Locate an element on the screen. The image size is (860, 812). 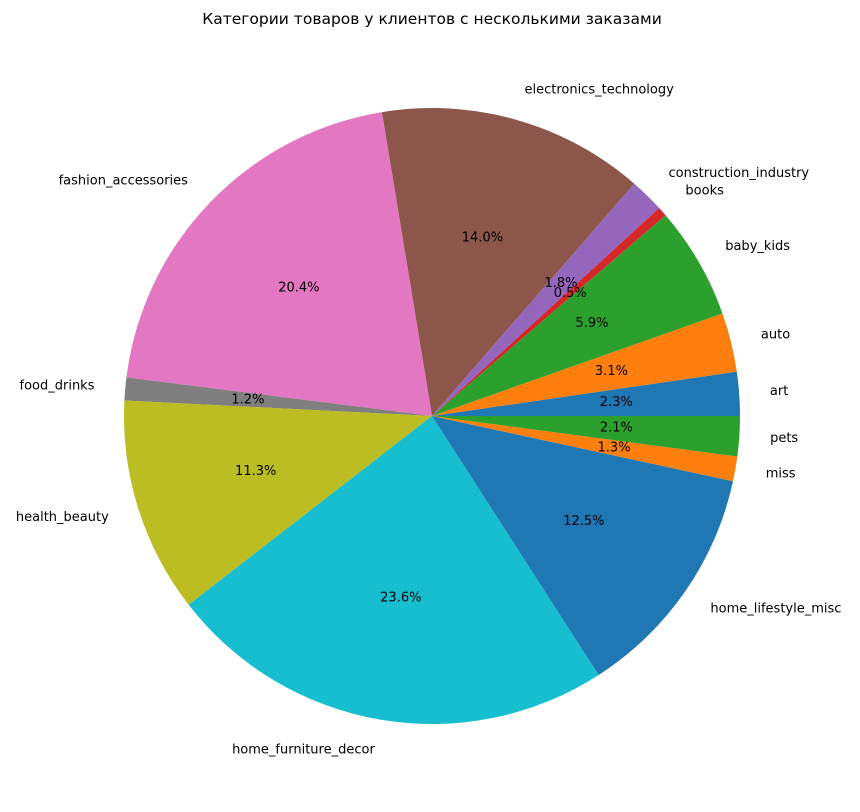
pct-label-baby-kids: 5.9% is located at coordinates (591, 323).